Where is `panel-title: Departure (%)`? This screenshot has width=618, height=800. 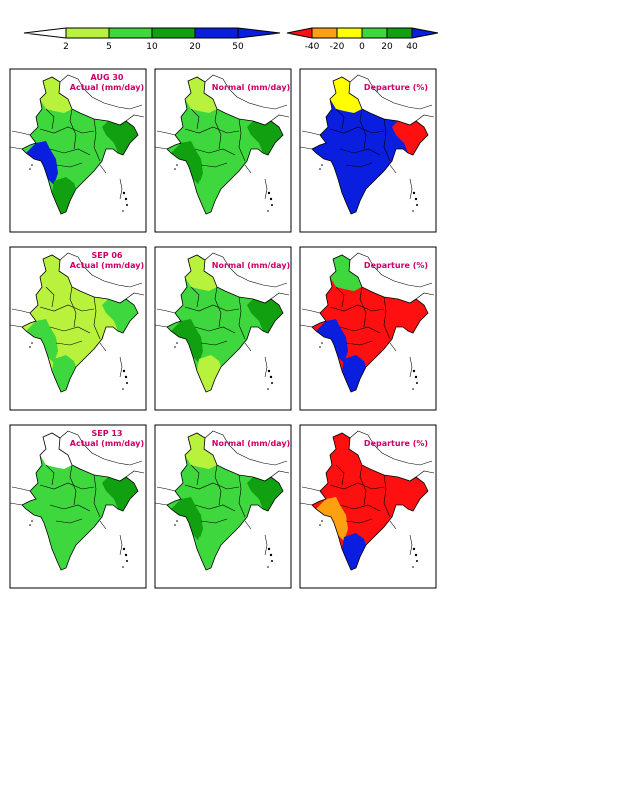 panel-title: Departure (%) is located at coordinates (396, 87).